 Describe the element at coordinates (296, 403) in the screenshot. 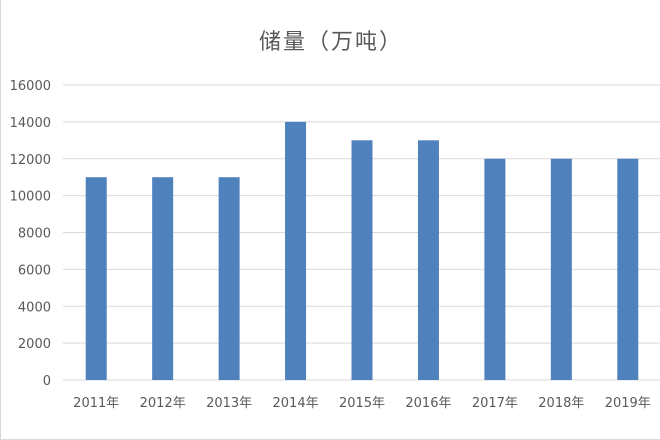

I see `x-tick-label: 2014年` at that location.